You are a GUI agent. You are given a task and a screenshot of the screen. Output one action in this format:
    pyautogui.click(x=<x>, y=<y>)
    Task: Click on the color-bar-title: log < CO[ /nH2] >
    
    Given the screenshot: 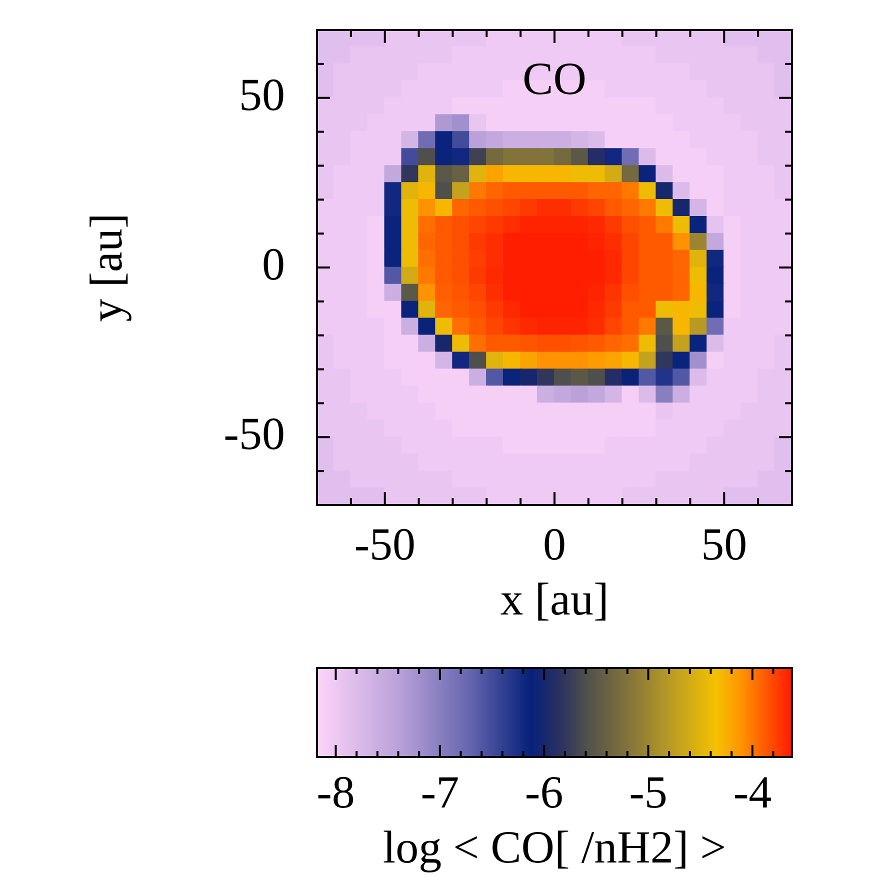 What is the action you would take?
    pyautogui.click(x=554, y=846)
    